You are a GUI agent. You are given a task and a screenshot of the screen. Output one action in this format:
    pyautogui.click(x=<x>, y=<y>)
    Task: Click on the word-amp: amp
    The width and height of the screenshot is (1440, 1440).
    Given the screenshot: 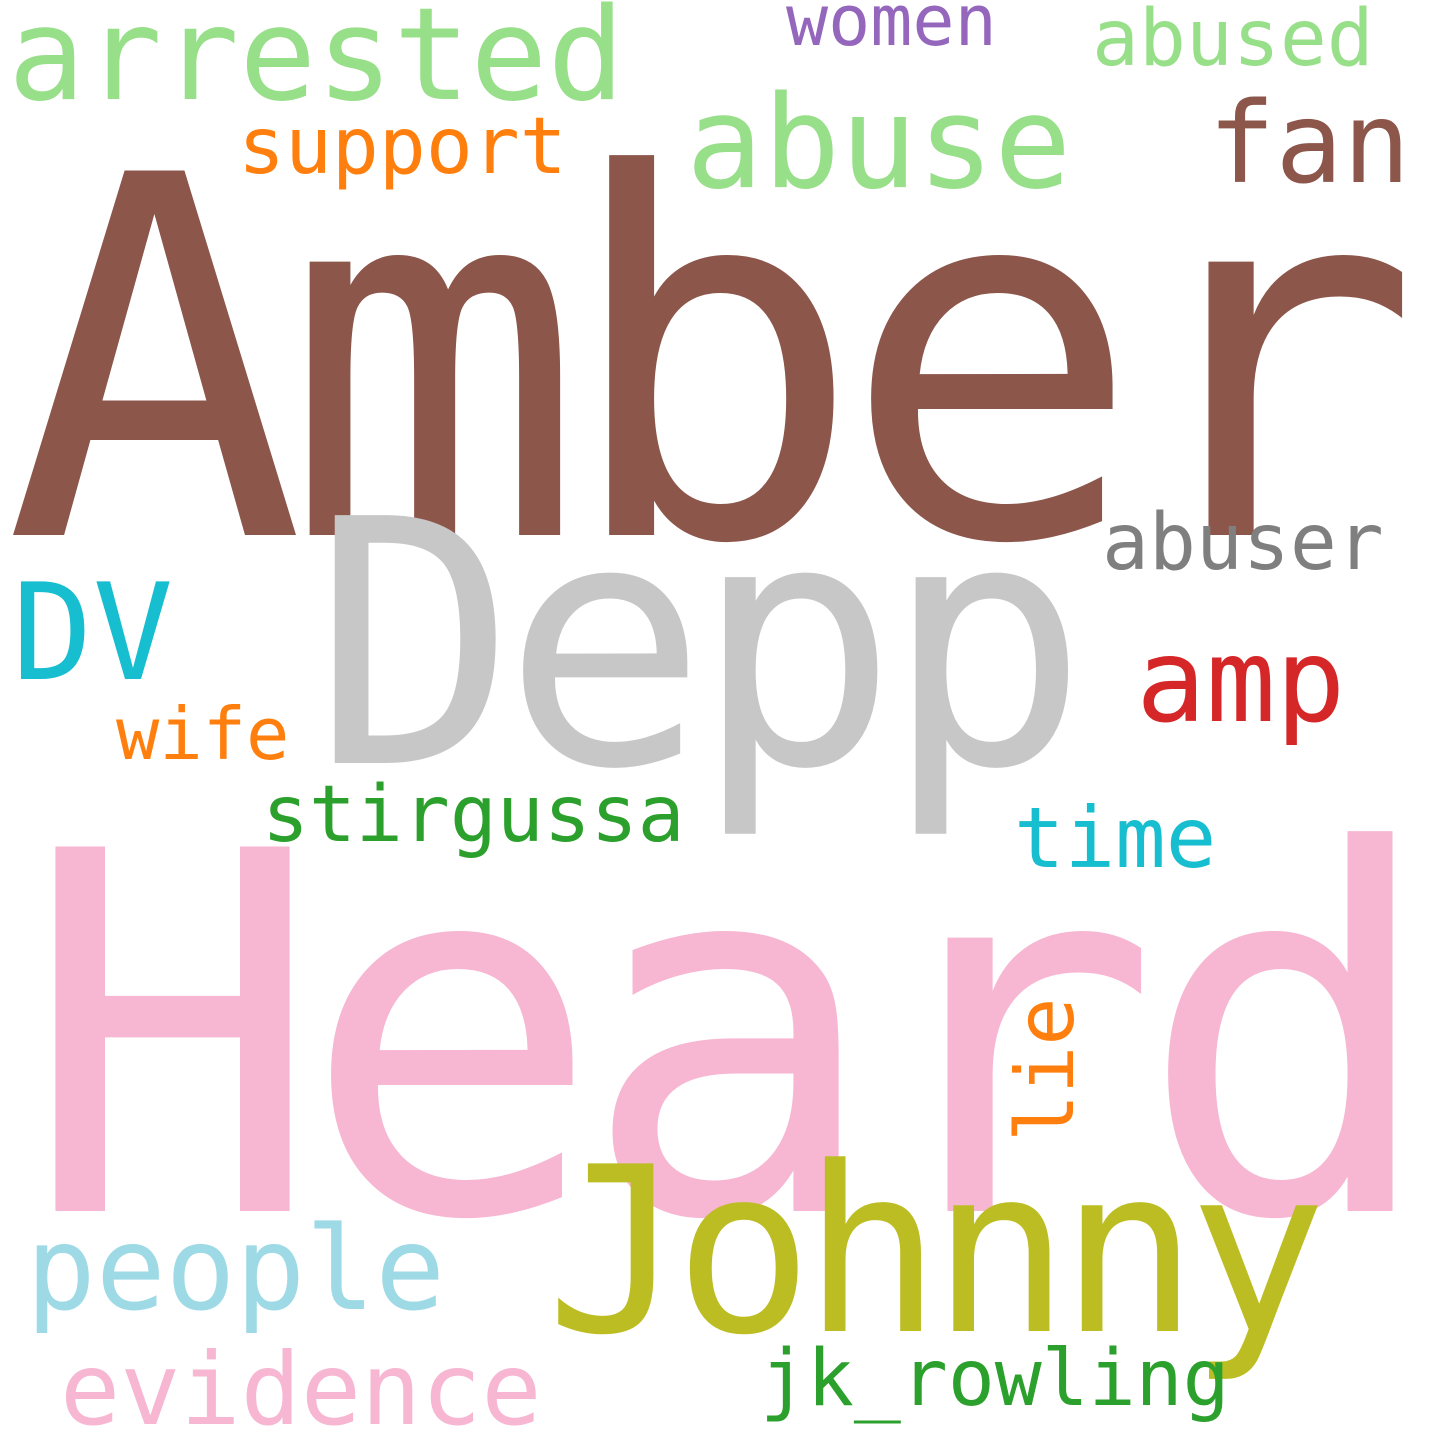 What is the action you would take?
    pyautogui.click(x=1241, y=681)
    